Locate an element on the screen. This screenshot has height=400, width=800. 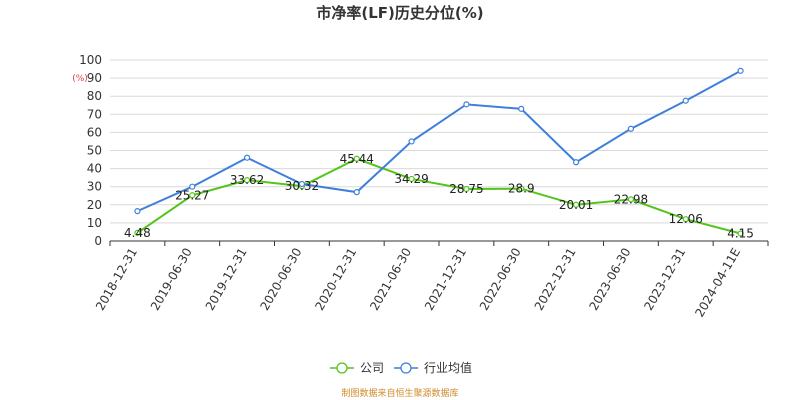
data-label: 28.75 is located at coordinates (466, 189).